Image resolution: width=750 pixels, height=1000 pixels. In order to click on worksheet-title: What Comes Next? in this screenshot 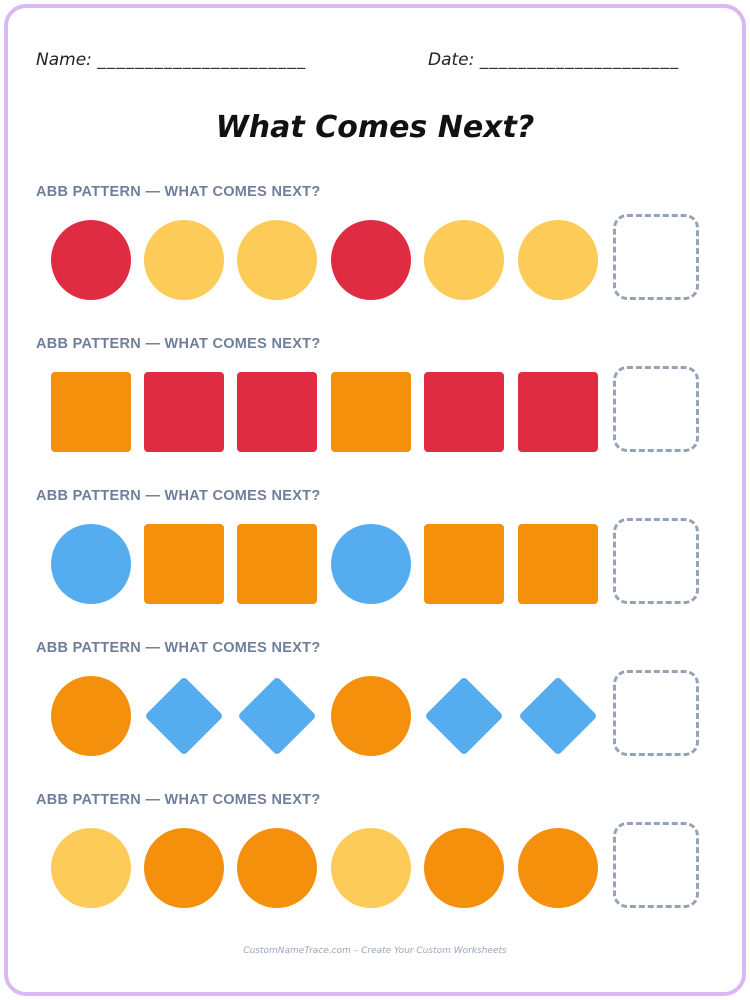, I will do `click(375, 127)`.